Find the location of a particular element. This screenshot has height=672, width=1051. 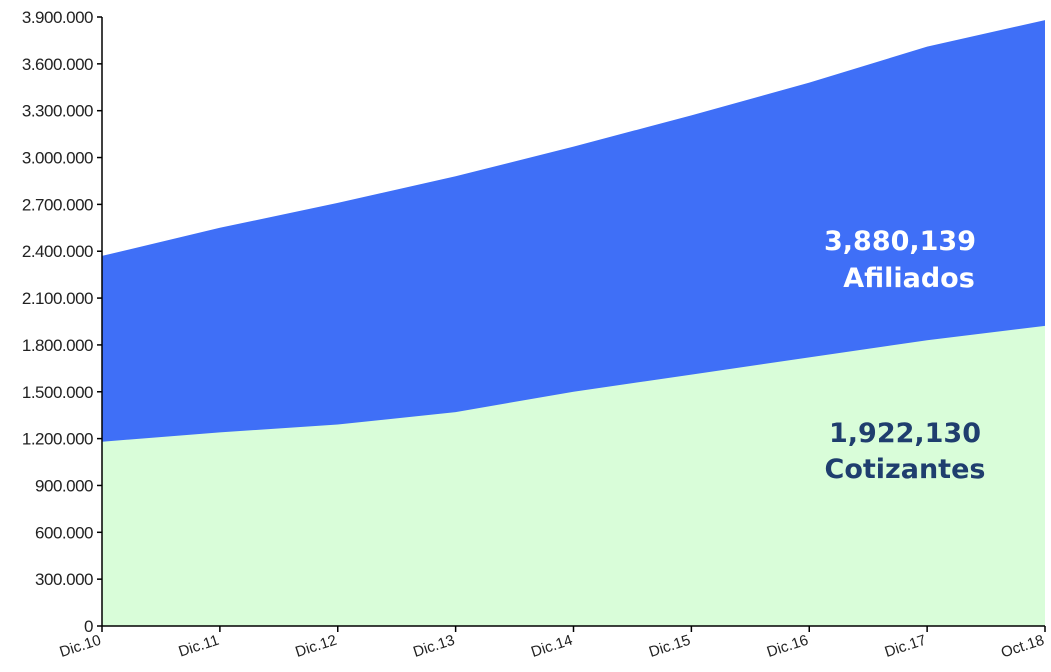

y-tick-label: 2.400.000 is located at coordinates (57, 251).